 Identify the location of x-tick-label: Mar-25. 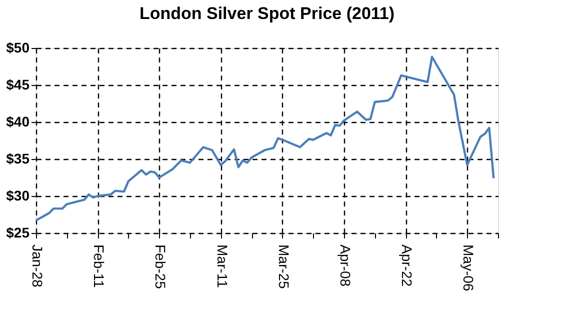
(284, 267).